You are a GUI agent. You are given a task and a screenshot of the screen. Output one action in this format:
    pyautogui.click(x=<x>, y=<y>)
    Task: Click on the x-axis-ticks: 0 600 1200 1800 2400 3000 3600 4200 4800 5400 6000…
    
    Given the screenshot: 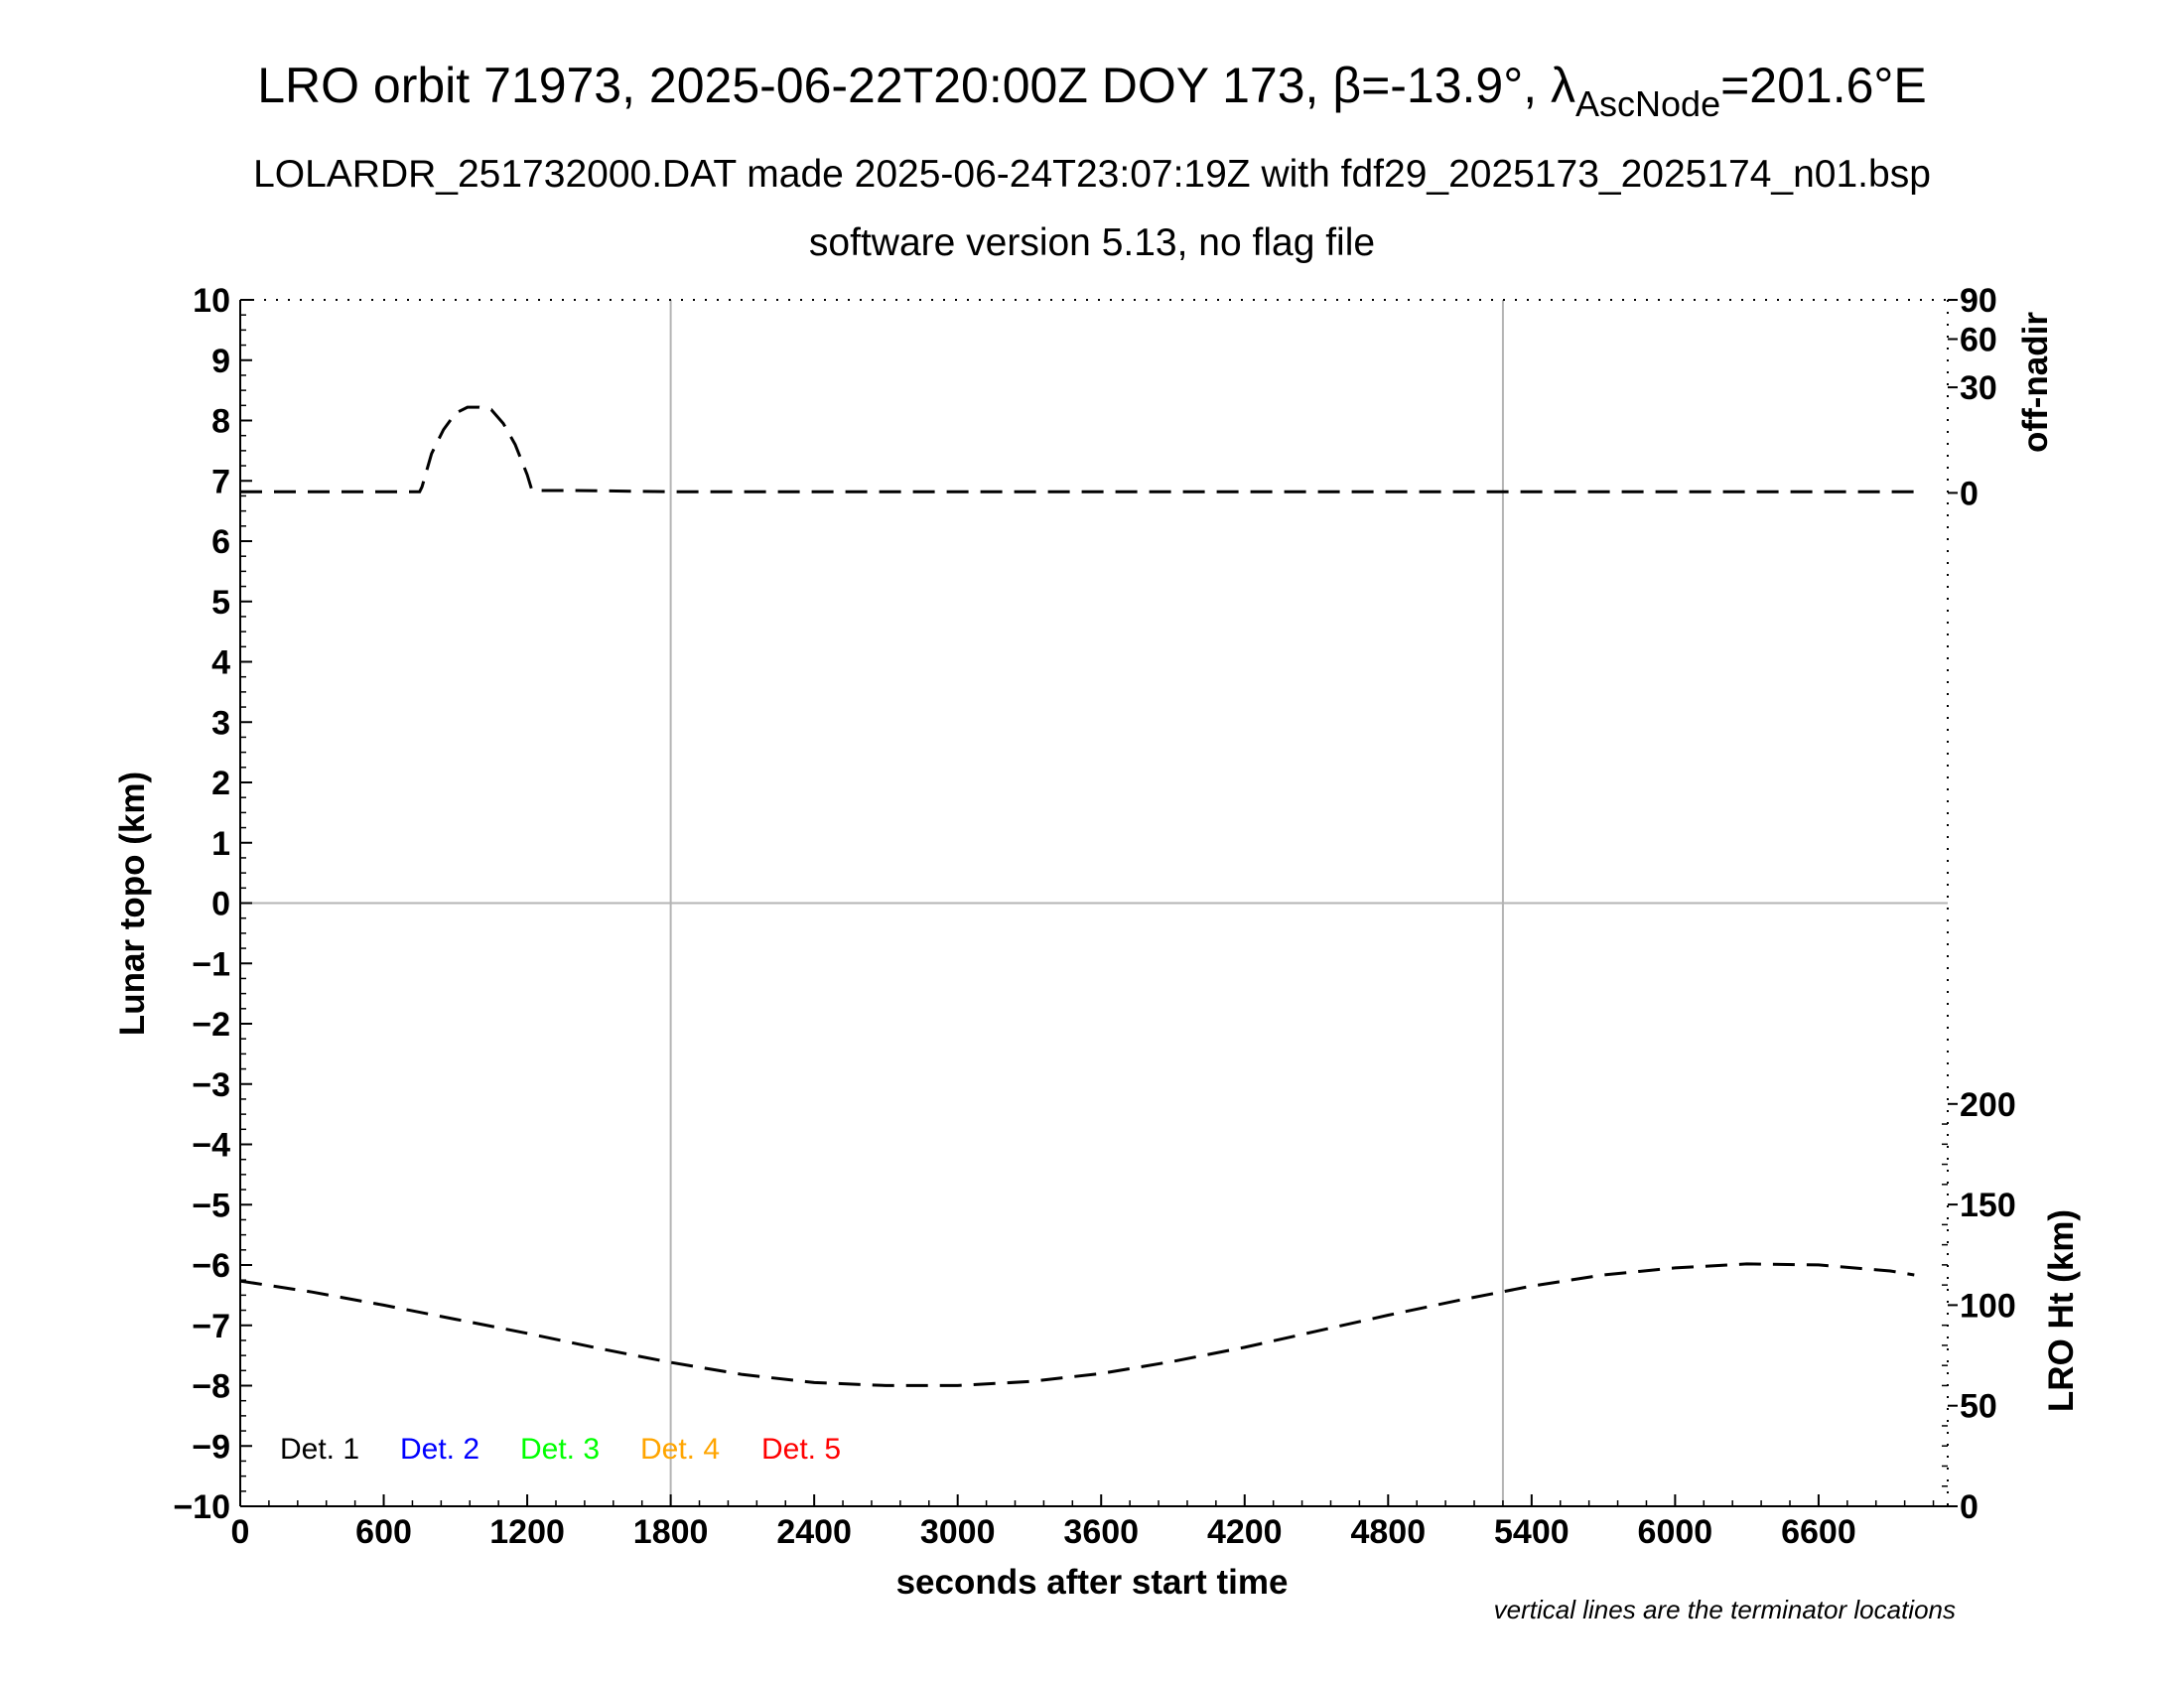 What is the action you would take?
    pyautogui.click(x=1083, y=1522)
    